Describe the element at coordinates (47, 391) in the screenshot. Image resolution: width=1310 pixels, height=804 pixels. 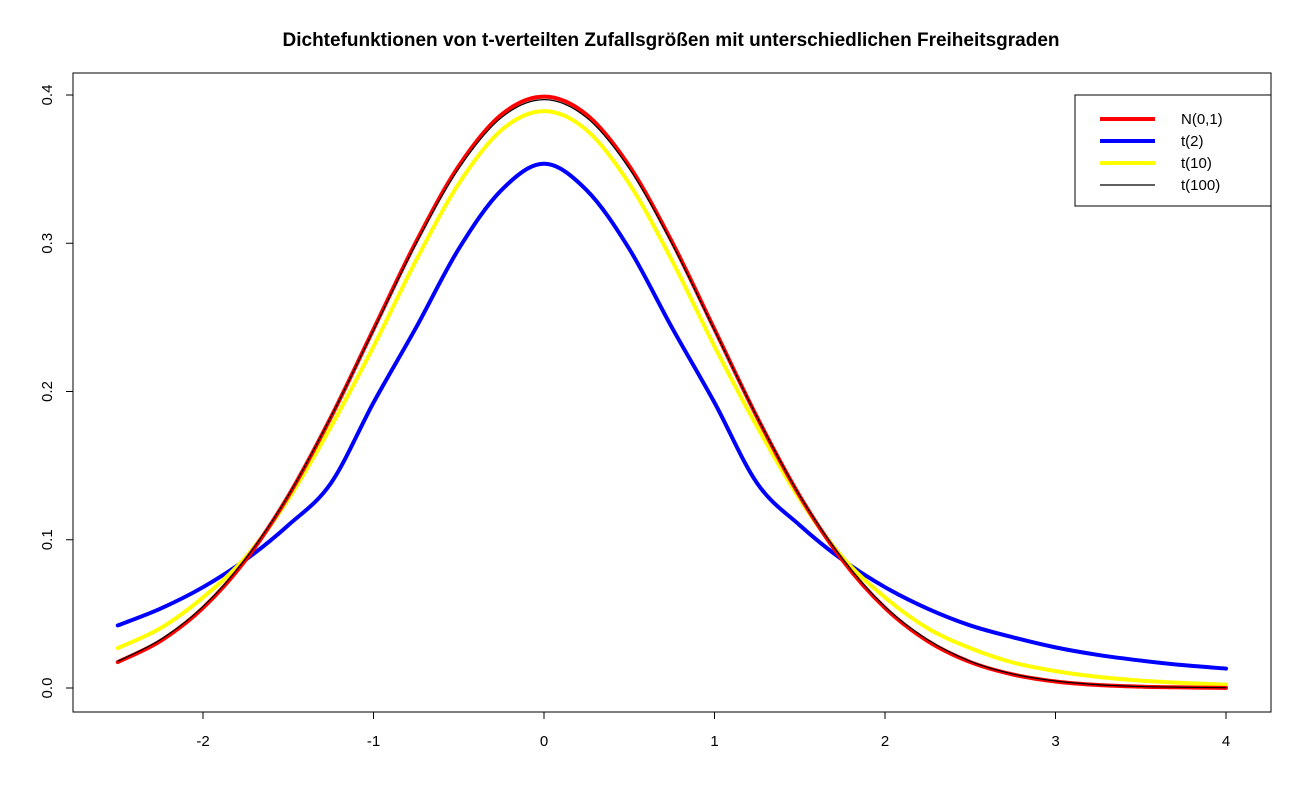
I see `y-tick-label: 0.2` at that location.